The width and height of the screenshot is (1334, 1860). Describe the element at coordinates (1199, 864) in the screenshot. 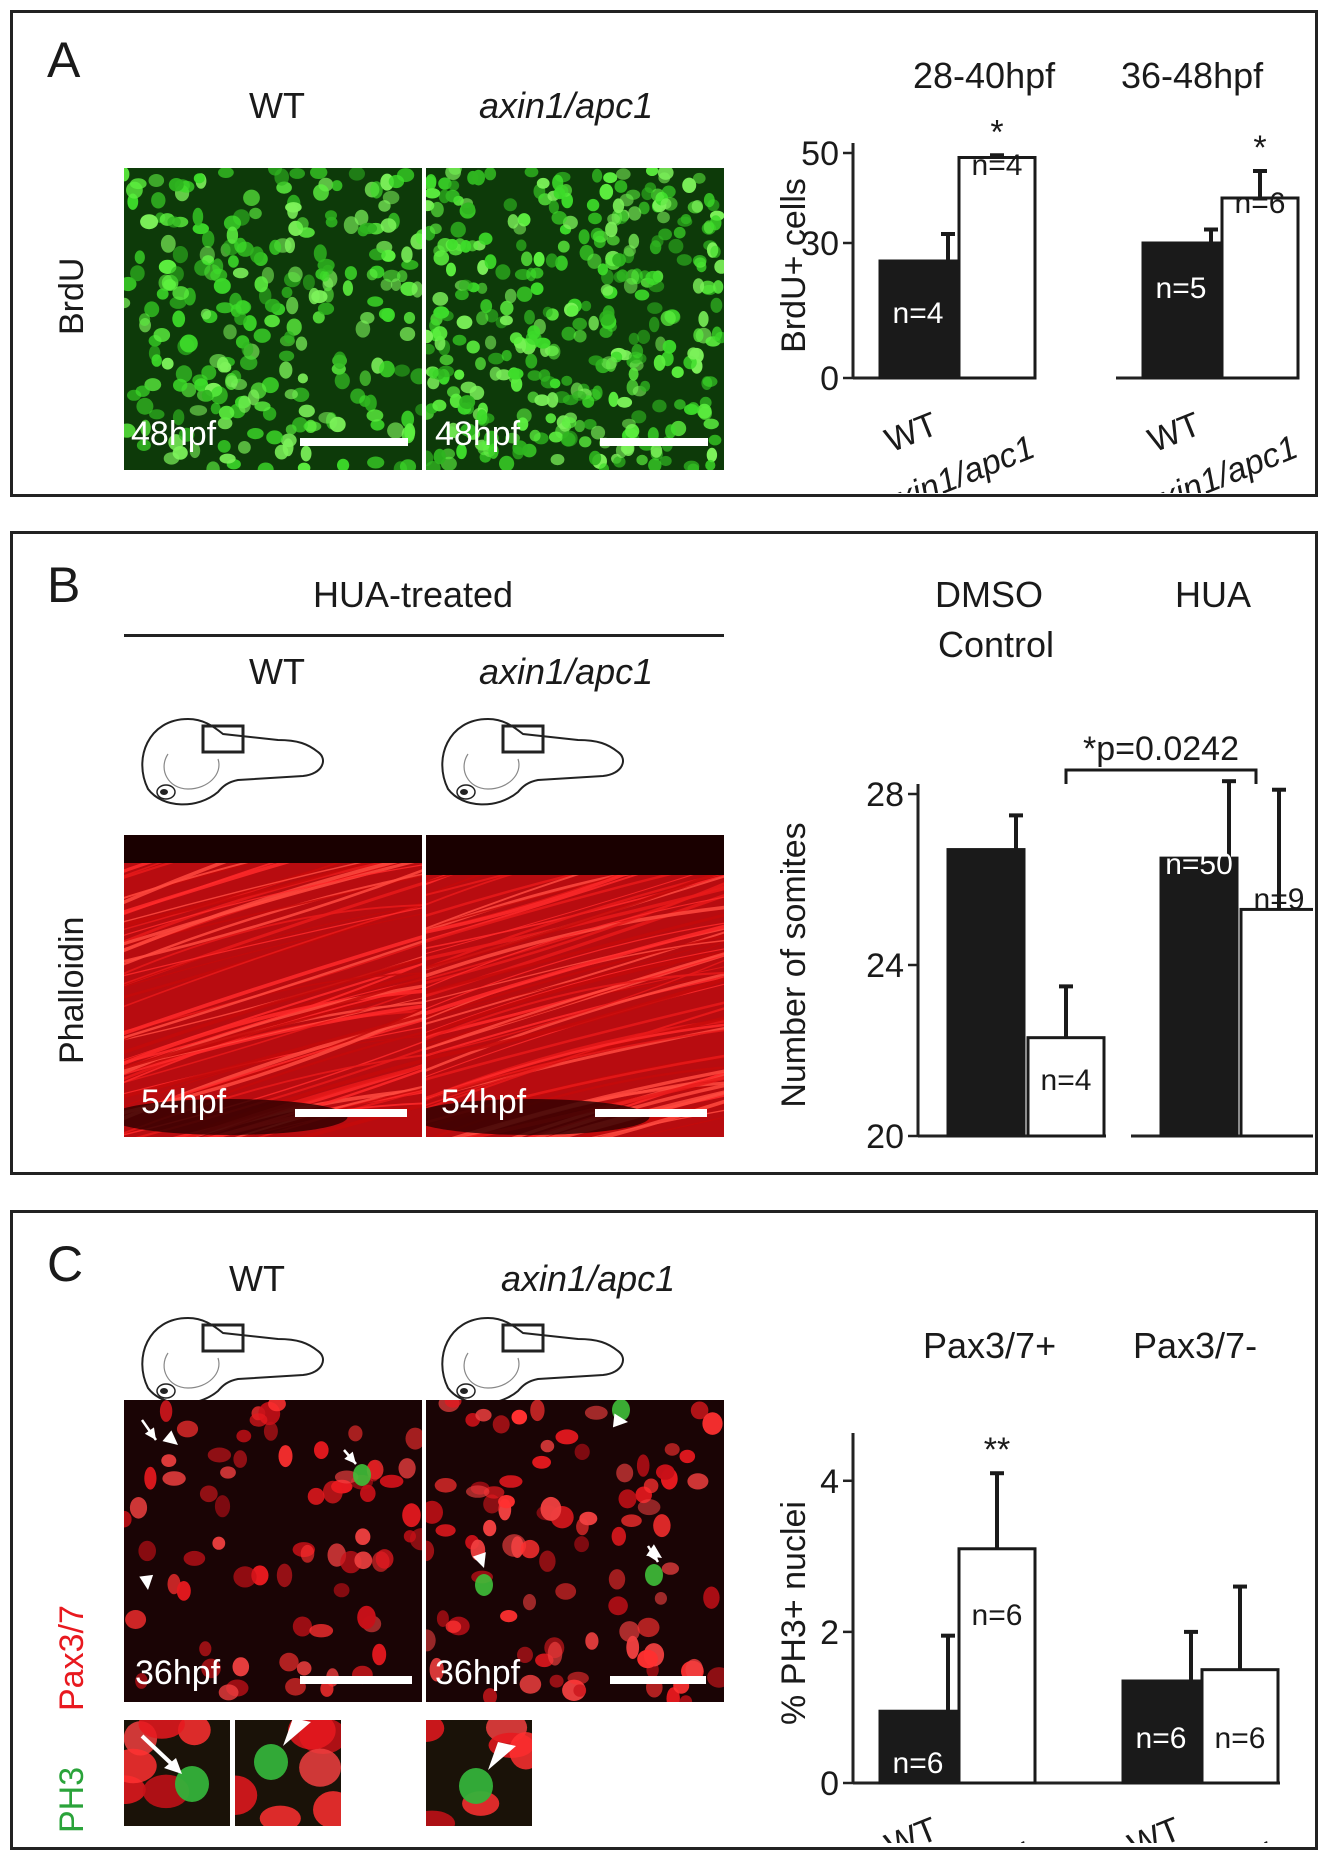

I see `n-label: n=50` at that location.